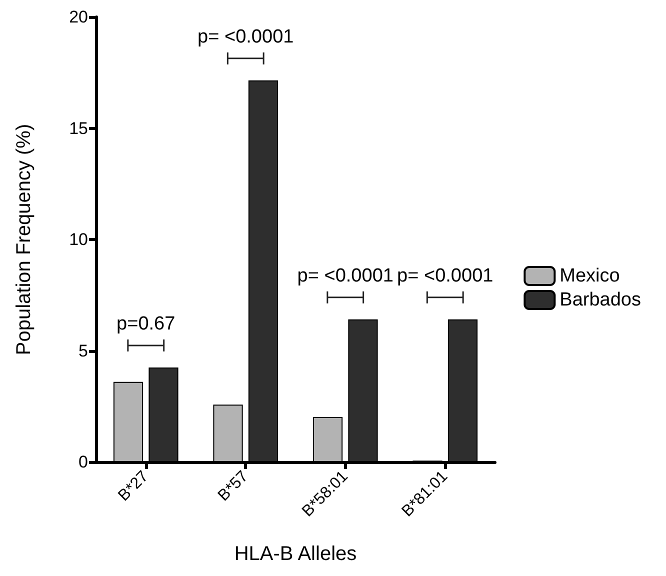  Describe the element at coordinates (83, 462) in the screenshot. I see `y-tick-label: 0` at that location.